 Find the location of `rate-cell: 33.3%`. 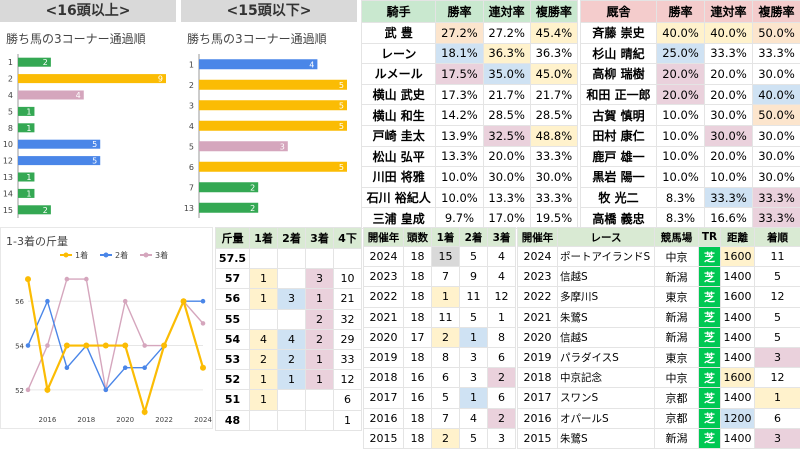

rate-cell: 33.3% is located at coordinates (553, 197).